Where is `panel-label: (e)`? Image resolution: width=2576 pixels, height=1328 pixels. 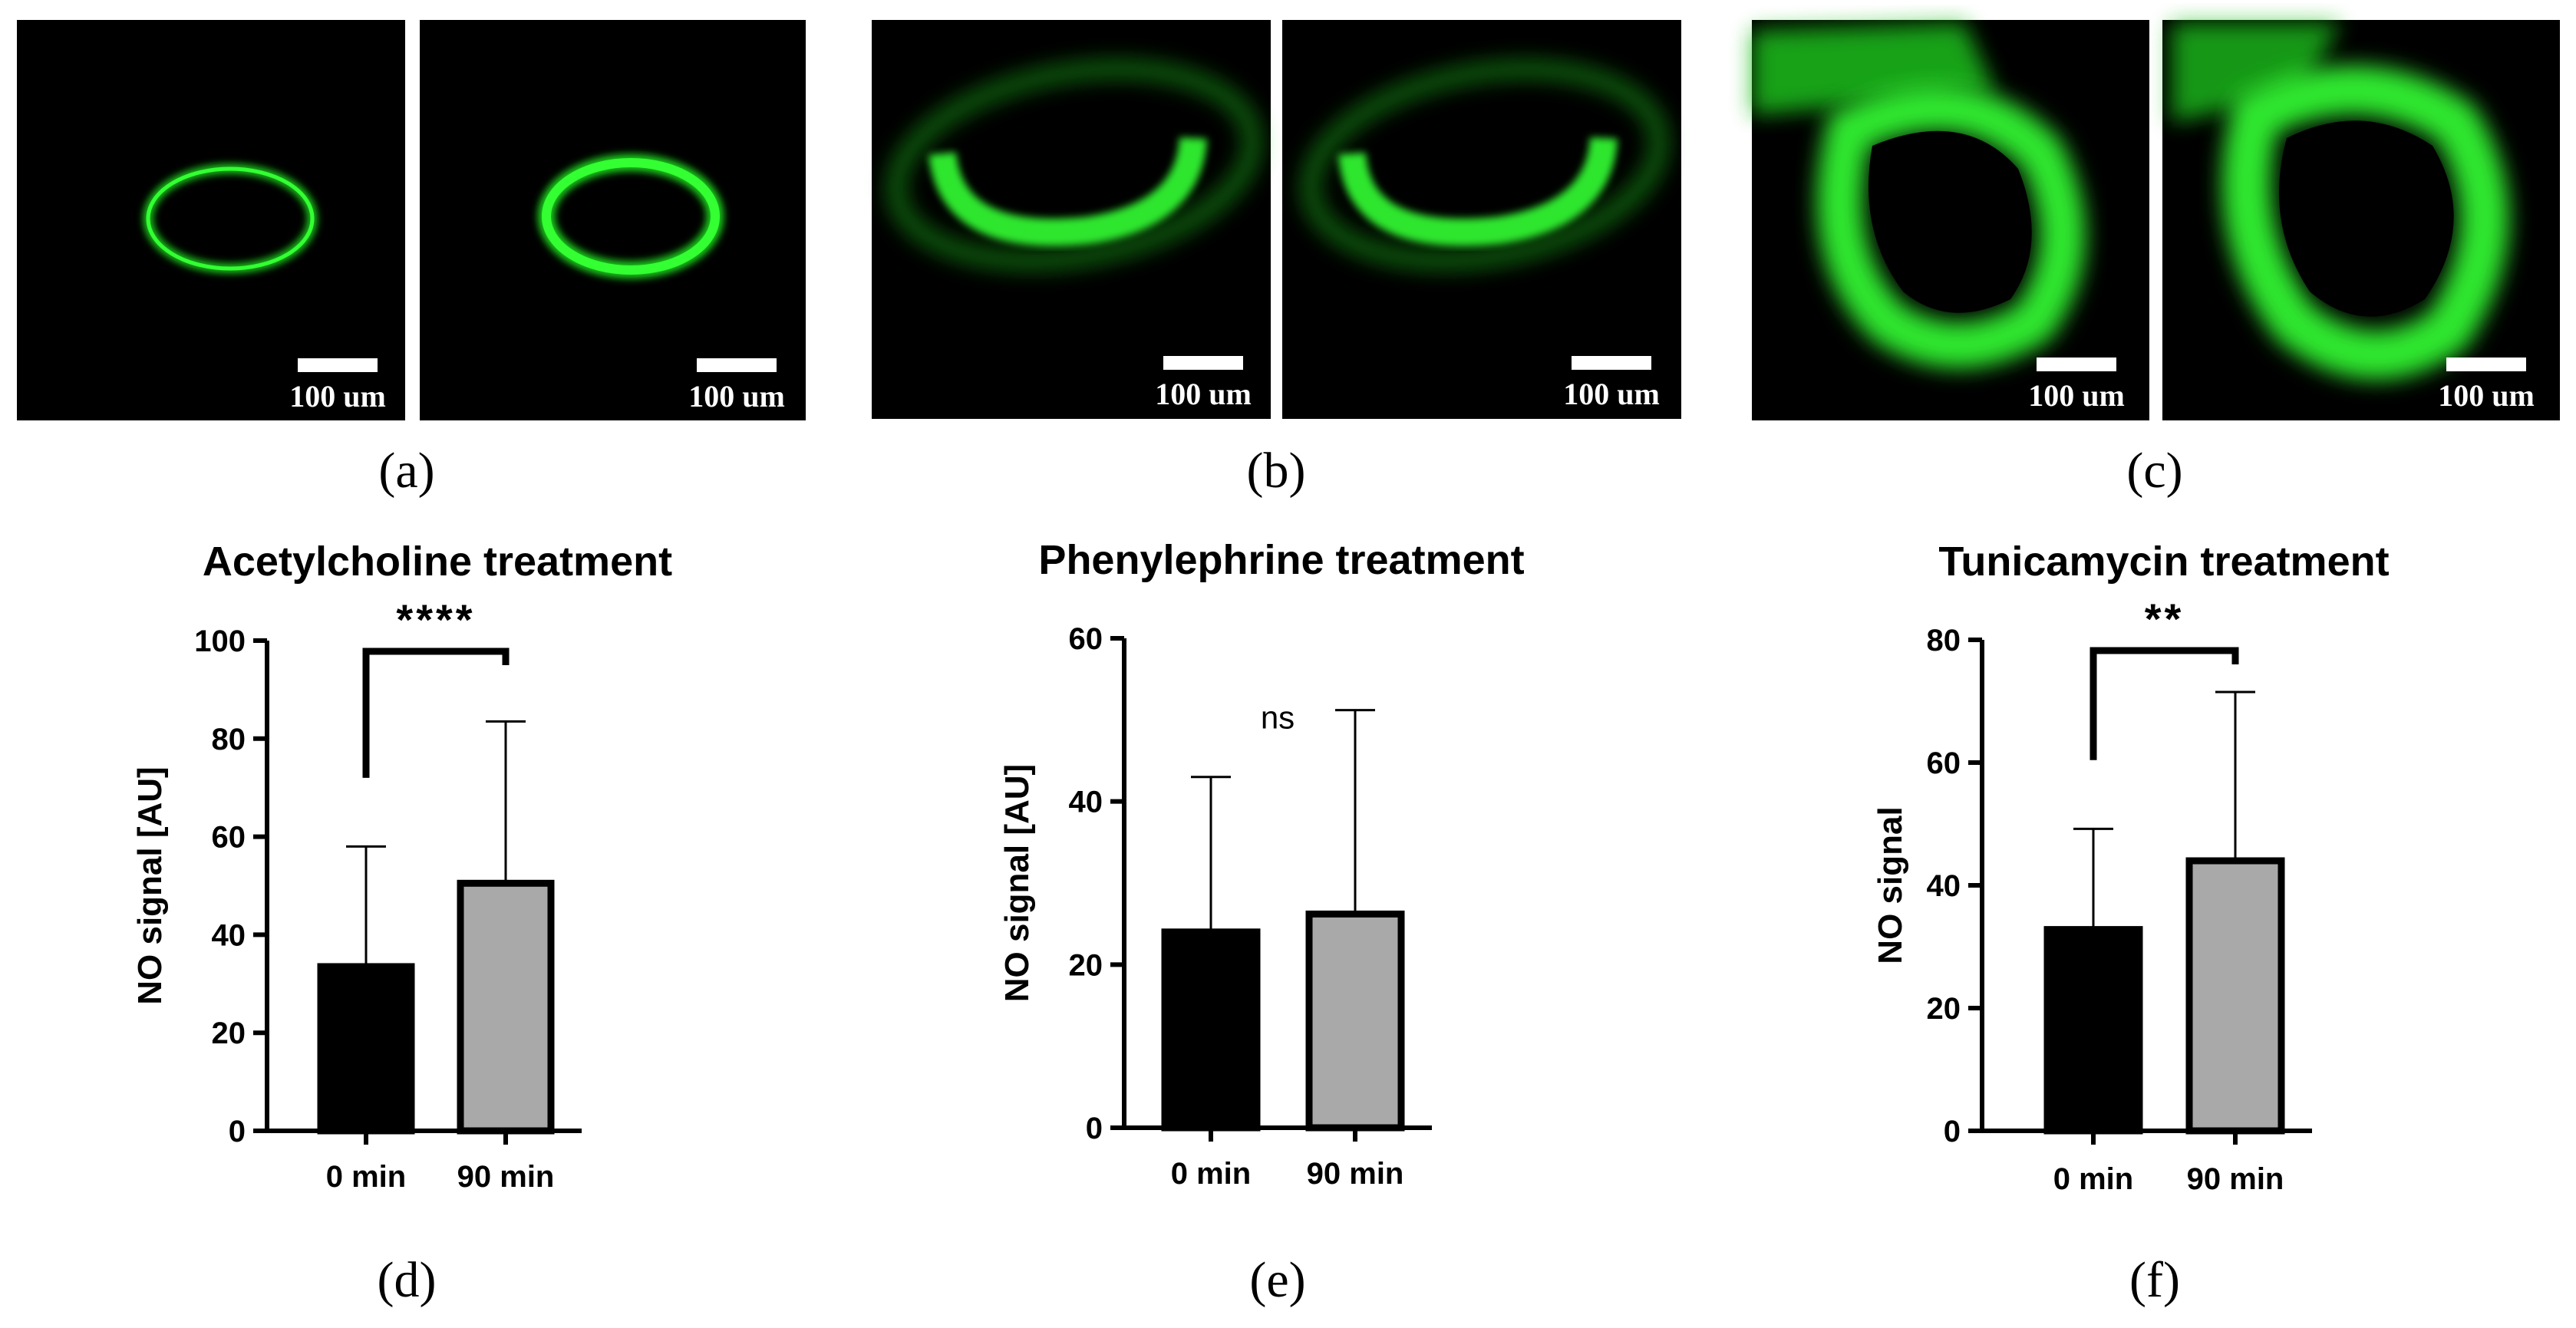 panel-label: (e) is located at coordinates (1277, 1280).